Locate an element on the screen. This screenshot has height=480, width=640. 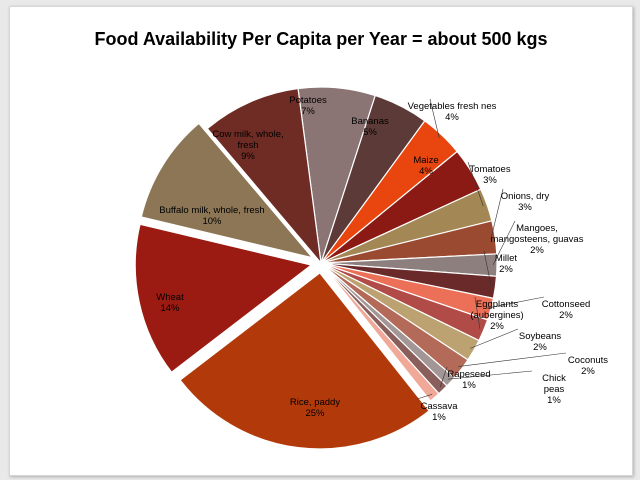
leader-line-eggplants-aubergines is located at coordinates (477, 312).